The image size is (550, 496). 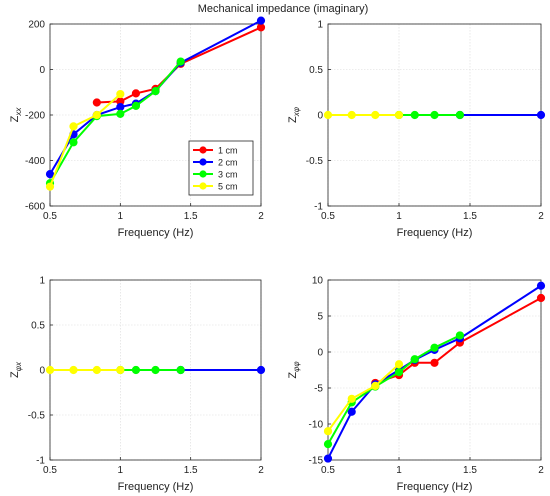 I want to click on y-tick-label: -400, so click(x=35, y=161).